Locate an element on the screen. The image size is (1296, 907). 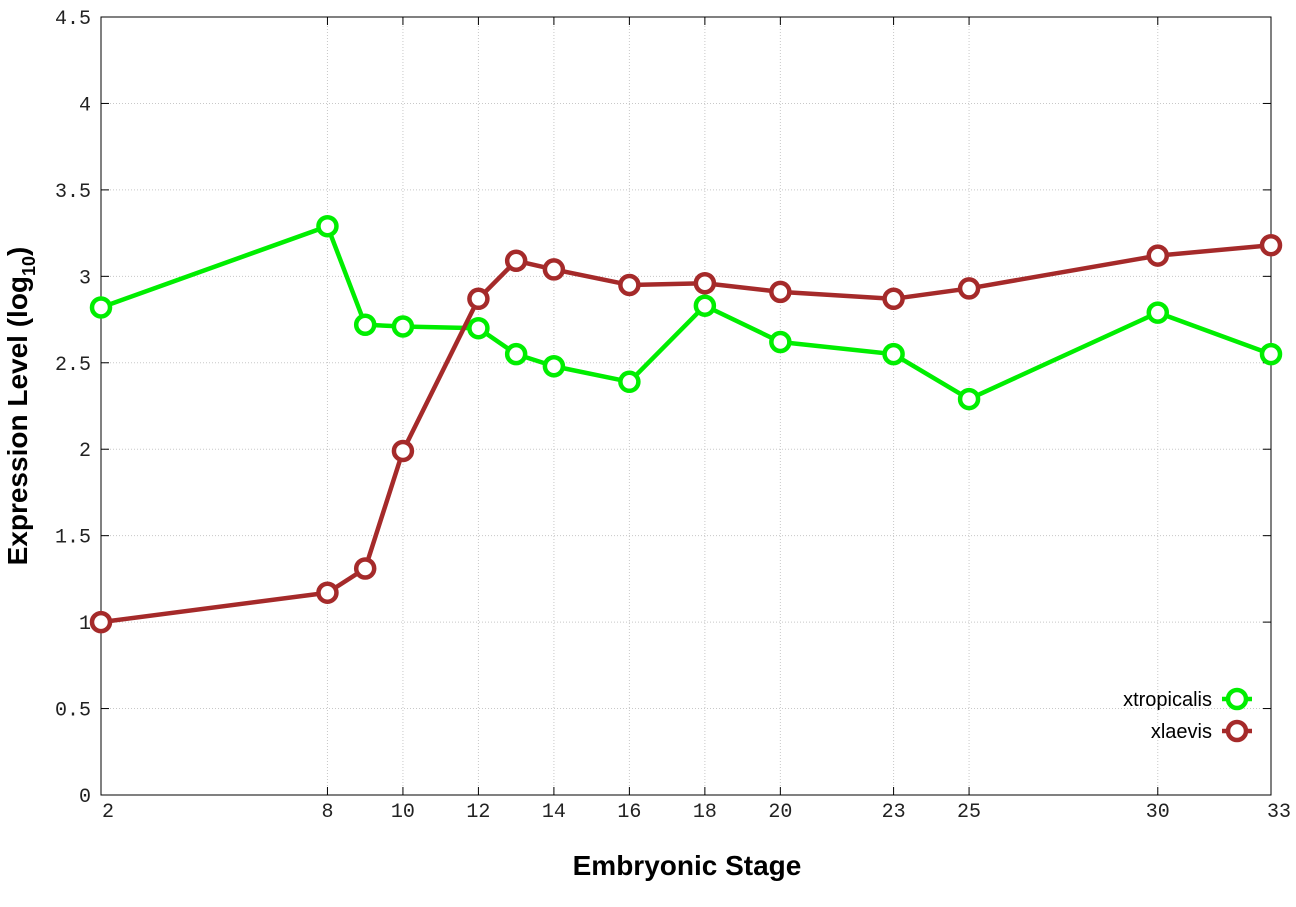
x-tick-label: 14 is located at coordinates (554, 812).